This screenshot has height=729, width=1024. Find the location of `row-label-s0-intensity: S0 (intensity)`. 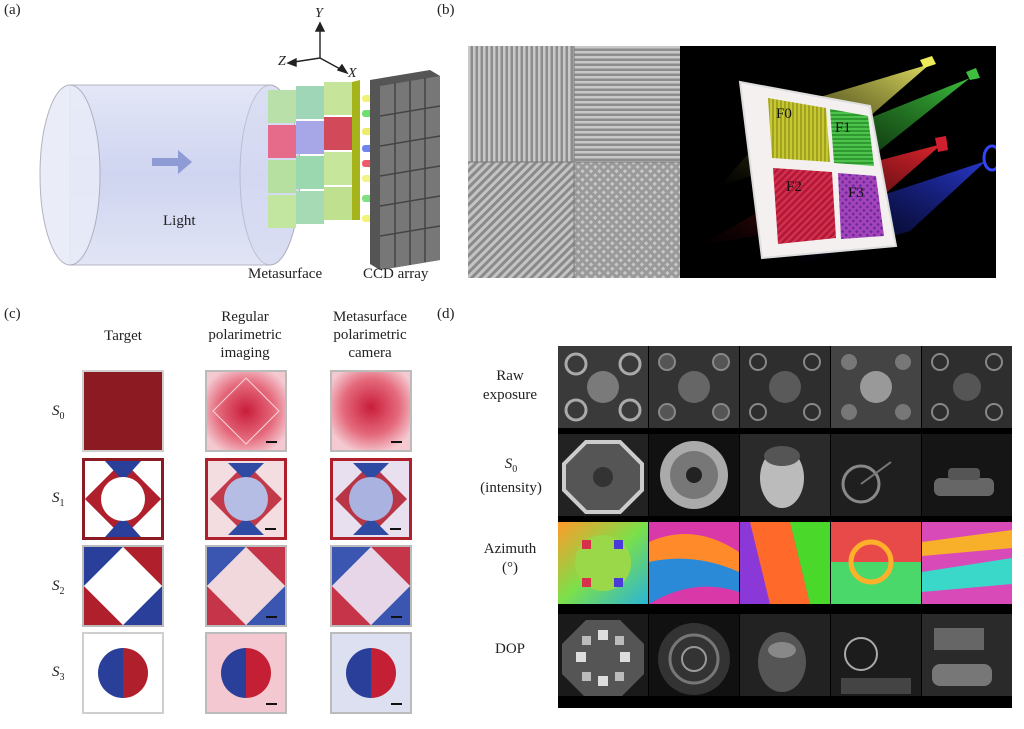

row-label-s0-intensity: S0 (intensity) is located at coordinates (511, 476).